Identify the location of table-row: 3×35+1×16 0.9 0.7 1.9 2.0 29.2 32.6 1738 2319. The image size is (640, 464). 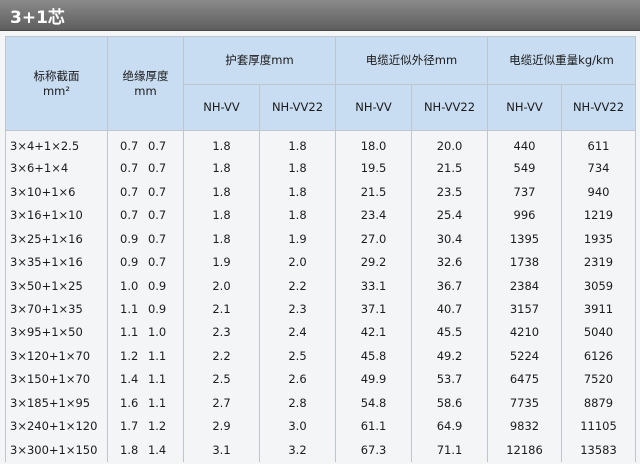
(321, 262).